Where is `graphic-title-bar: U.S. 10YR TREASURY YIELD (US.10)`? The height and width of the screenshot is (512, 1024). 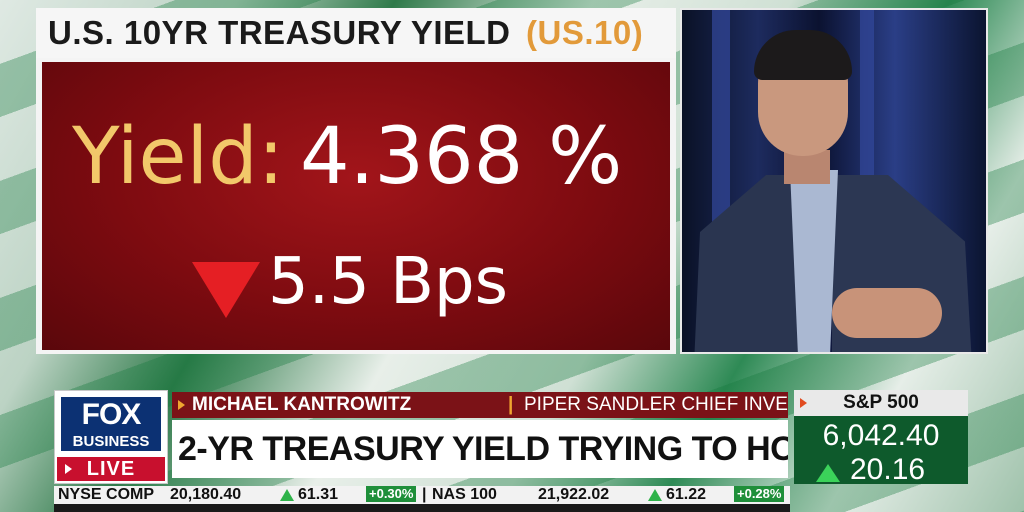
graphic-title-bar: U.S. 10YR TREASURY YIELD (US.10) is located at coordinates (356, 33).